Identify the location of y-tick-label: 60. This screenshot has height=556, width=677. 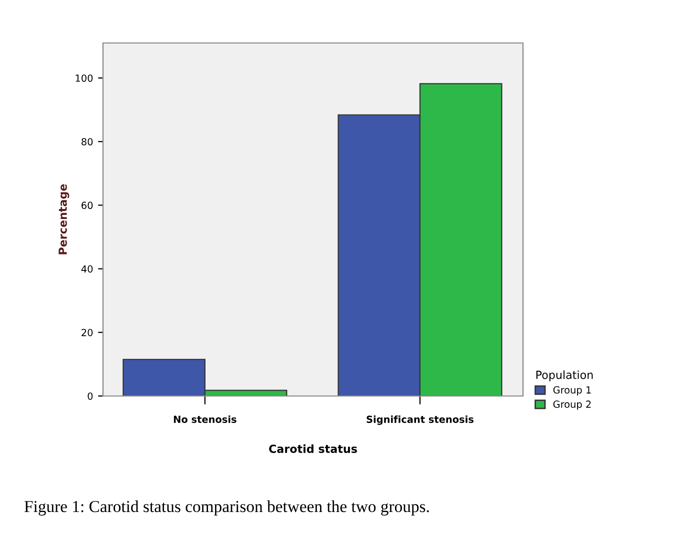
(87, 206).